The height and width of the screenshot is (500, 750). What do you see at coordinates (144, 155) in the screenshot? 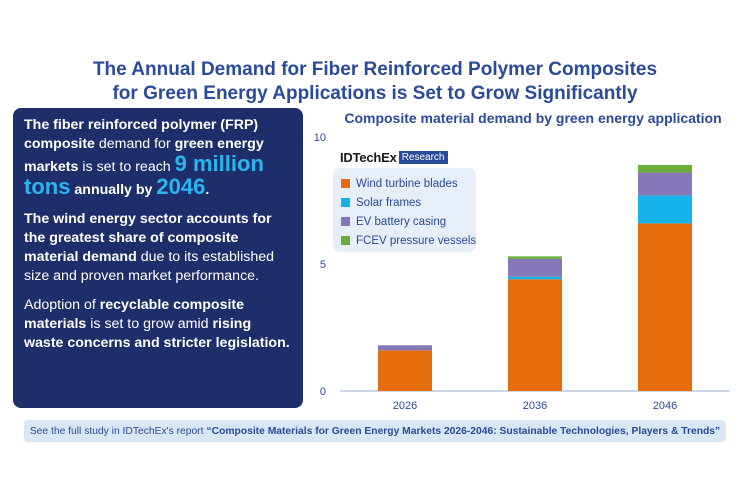
I see `finding-1-bold-c: green energy markets` at bounding box center [144, 155].